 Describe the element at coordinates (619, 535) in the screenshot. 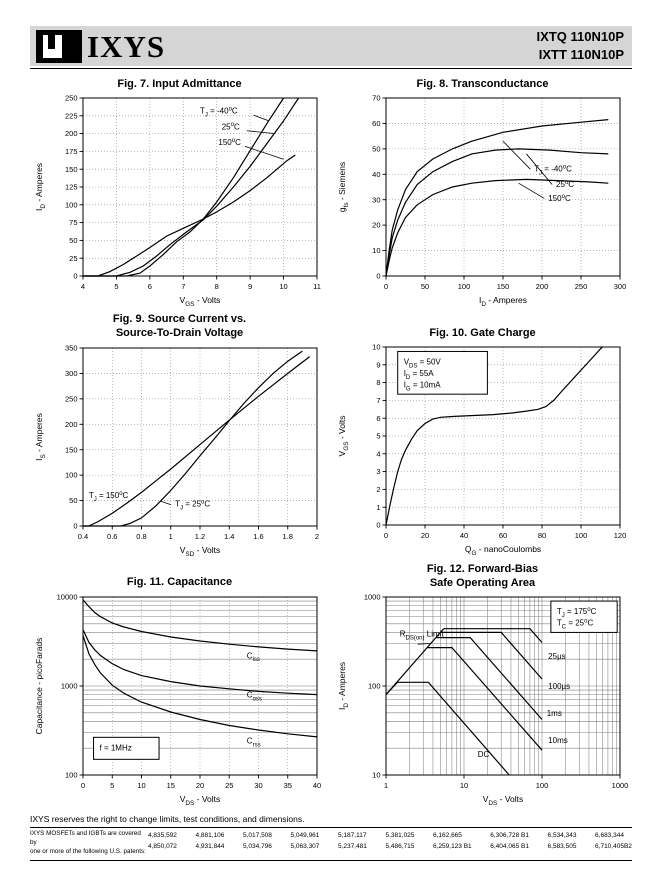

I see `svg-text: 120` at that location.